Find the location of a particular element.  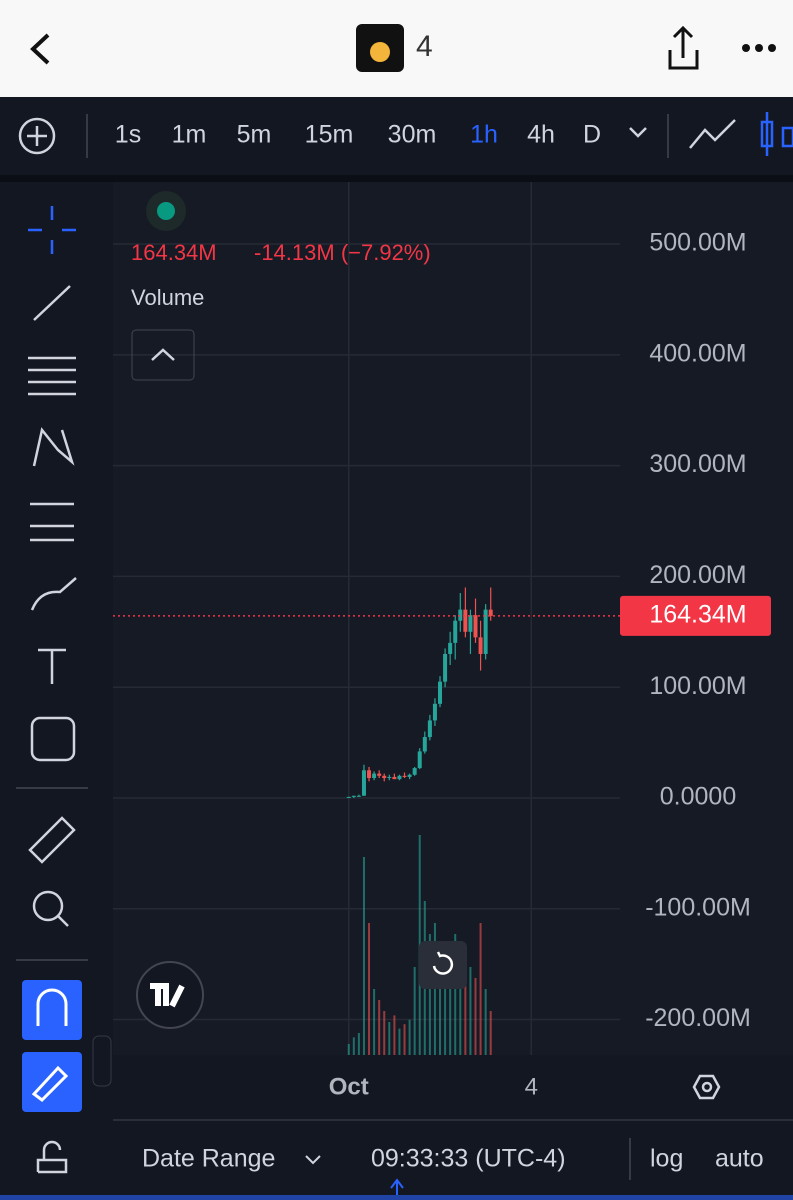

legend-price: 164.34M is located at coordinates (174, 252).